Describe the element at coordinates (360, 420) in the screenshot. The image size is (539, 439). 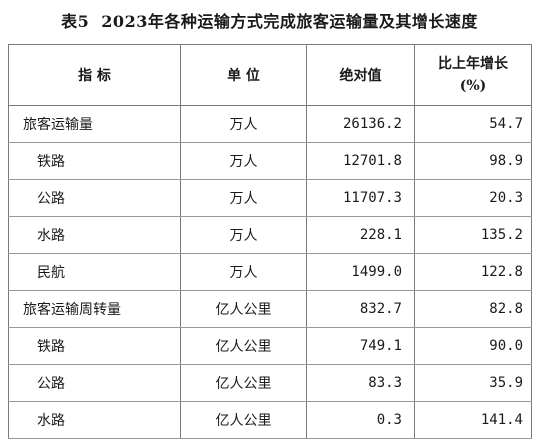
I see `row-absolute-value: 0.3` at that location.